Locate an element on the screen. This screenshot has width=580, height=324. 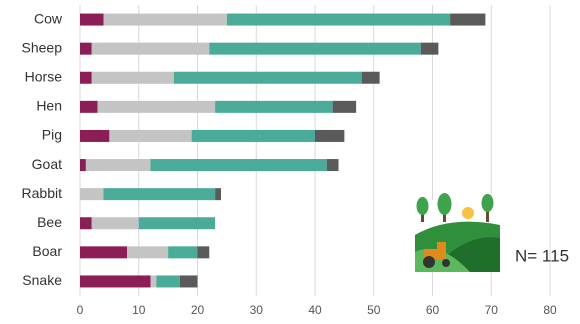
y-tick-label: Pig is located at coordinates (52, 135).